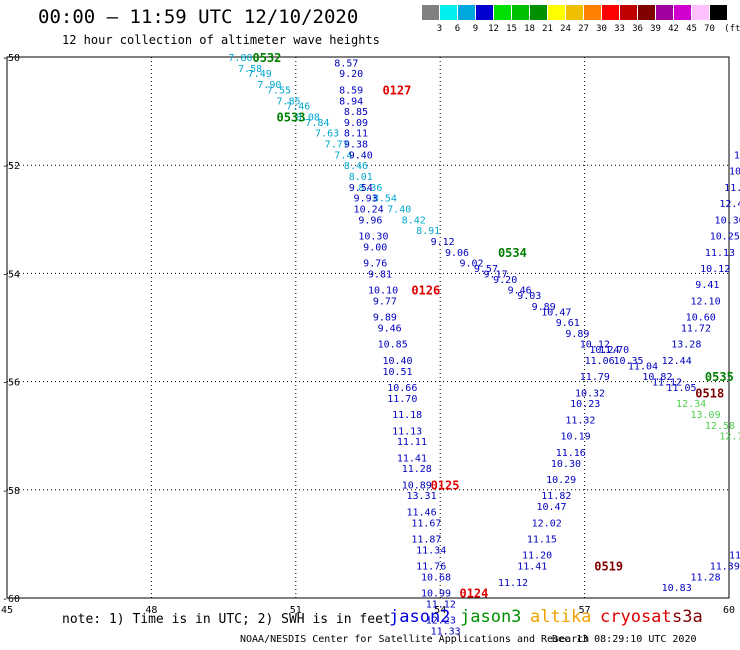 This screenshot has width=740, height=650. What do you see at coordinates (426, 539) in the screenshot?
I see `swh-value: 11.87` at bounding box center [426, 539].